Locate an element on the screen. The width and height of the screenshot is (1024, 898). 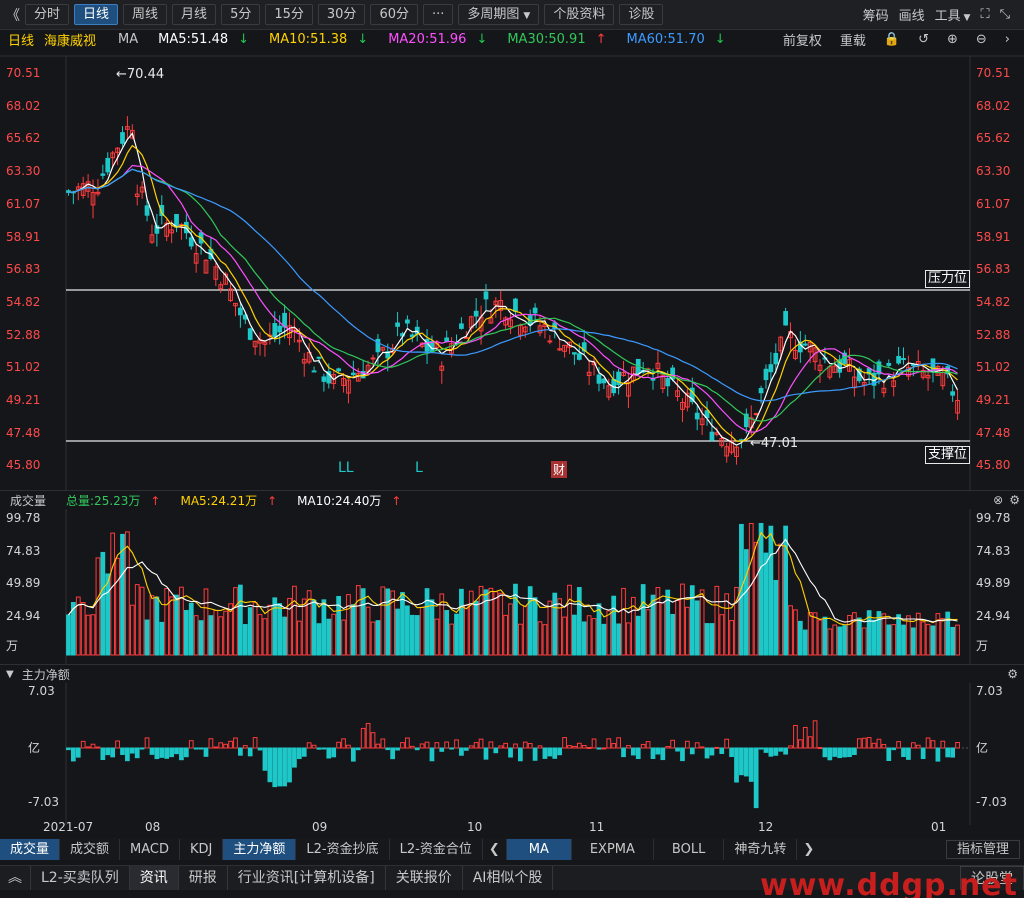
expand-icon: ︽ is located at coordinates (15, 878).